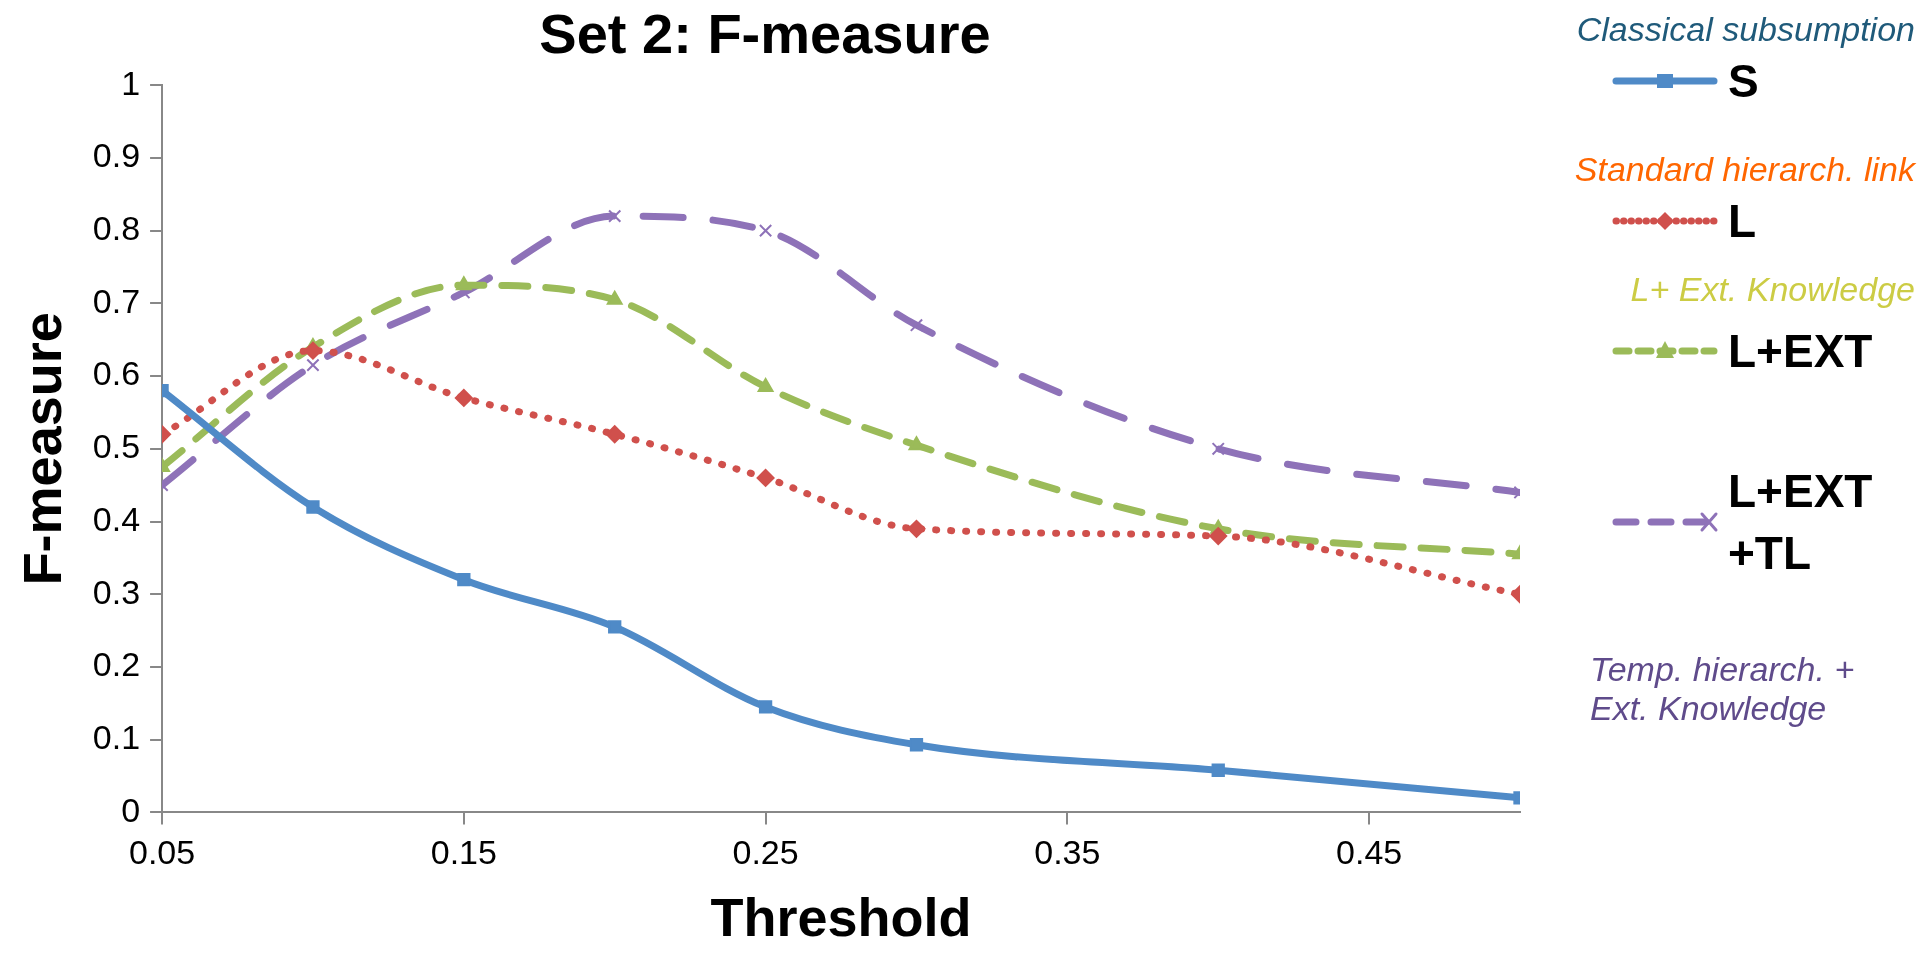 The image size is (1920, 968). What do you see at coordinates (1369, 852) in the screenshot?
I see `x-tick-label: 0.45` at bounding box center [1369, 852].